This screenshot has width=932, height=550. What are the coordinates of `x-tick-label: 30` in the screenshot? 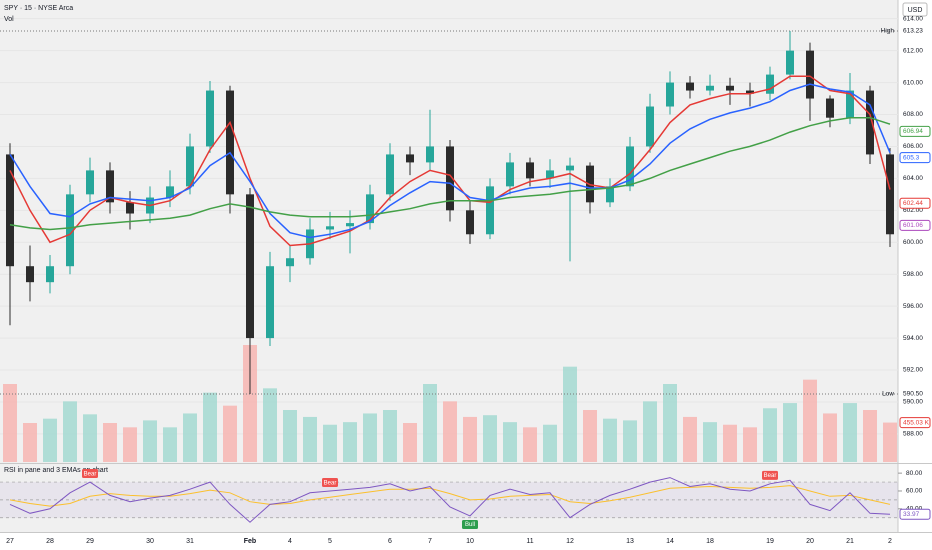 It's located at (150, 541).